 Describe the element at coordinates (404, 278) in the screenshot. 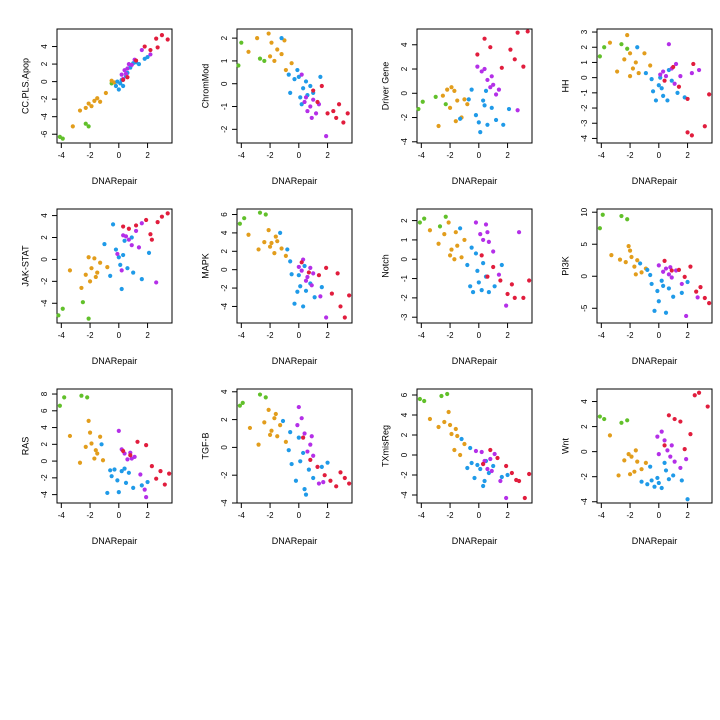

I see `y-tick-label: -1` at that location.